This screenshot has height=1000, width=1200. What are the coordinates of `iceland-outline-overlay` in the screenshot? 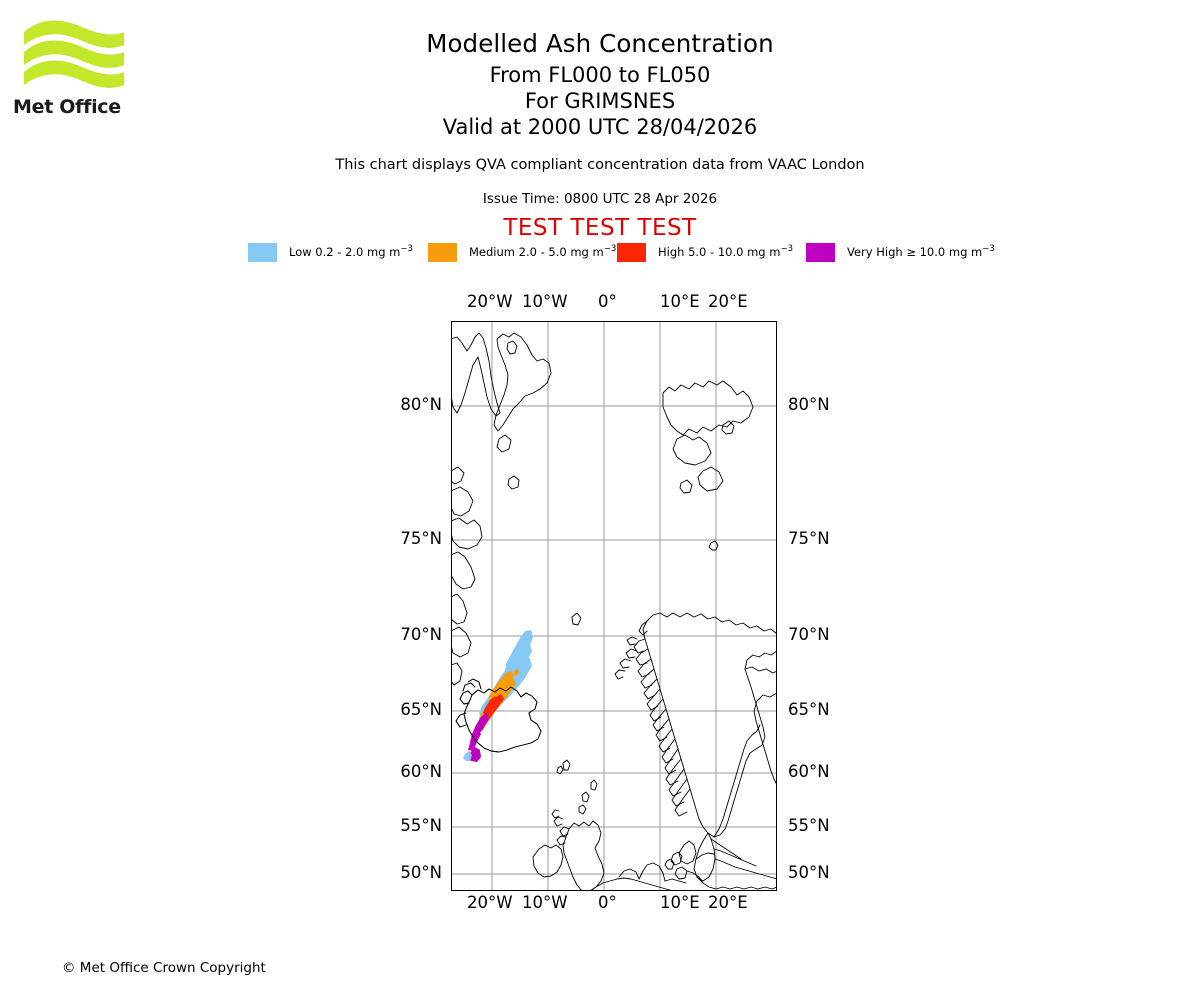 It's located at (498, 715).